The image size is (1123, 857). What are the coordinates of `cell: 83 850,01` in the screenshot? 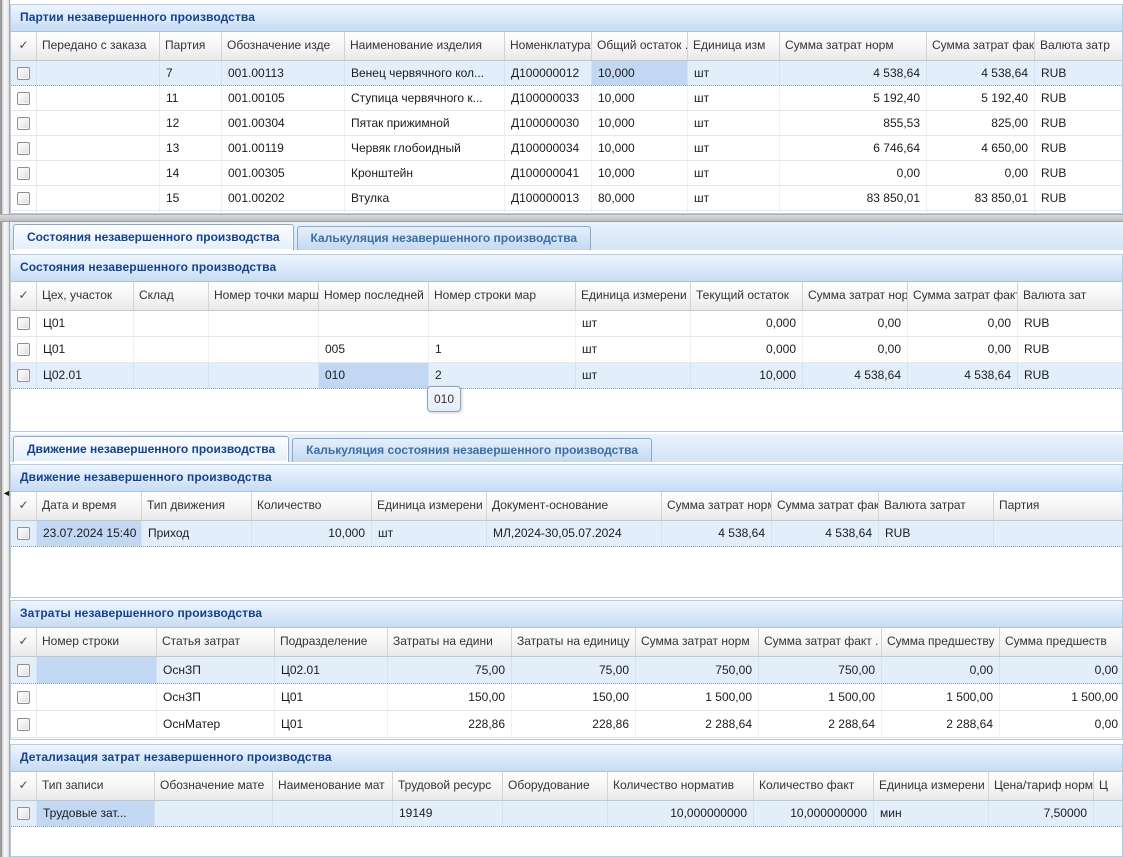 It's located at (853, 198).